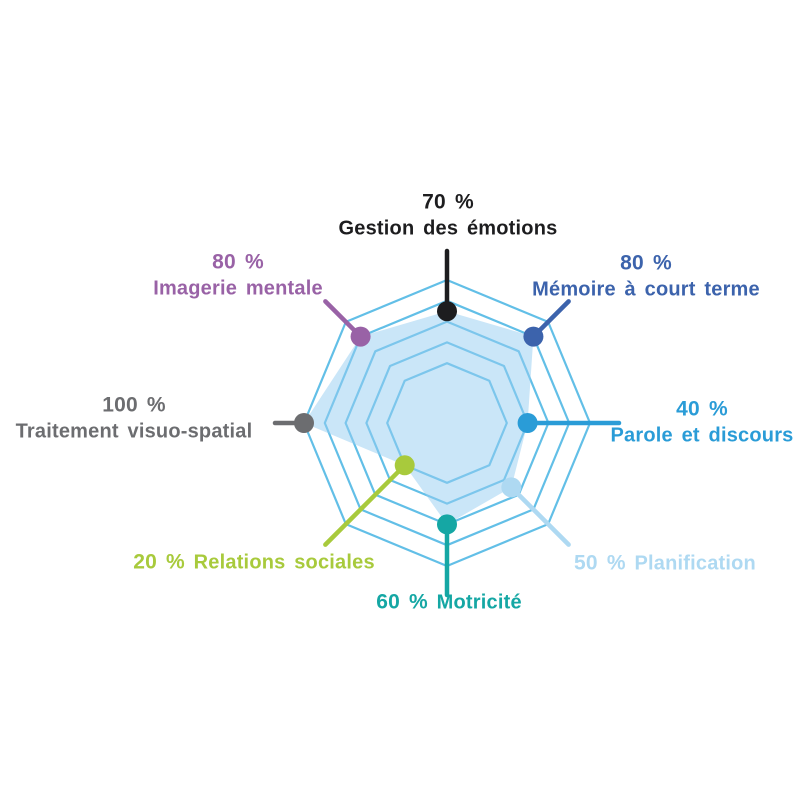 The image size is (800, 800). Describe the element at coordinates (702, 409) in the screenshot. I see `axis-value-parole: 40 %` at that location.